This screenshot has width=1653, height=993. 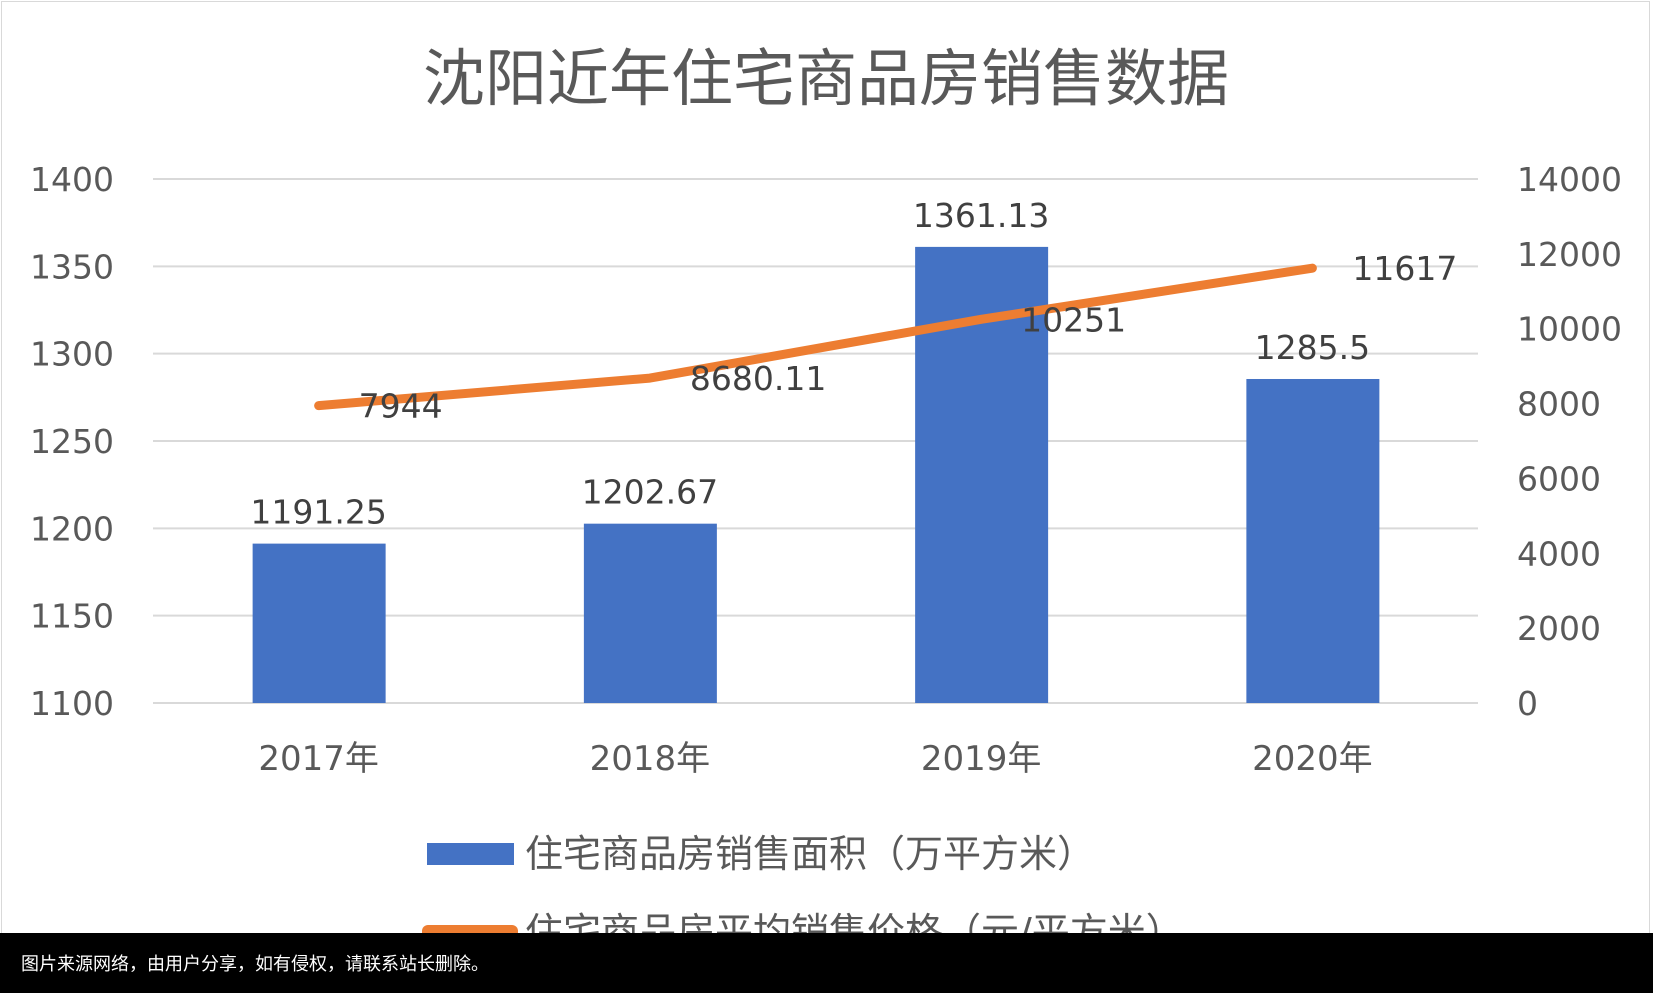 What do you see at coordinates (1527, 703) in the screenshot?
I see `y-right-tick-label: 0` at bounding box center [1527, 703].